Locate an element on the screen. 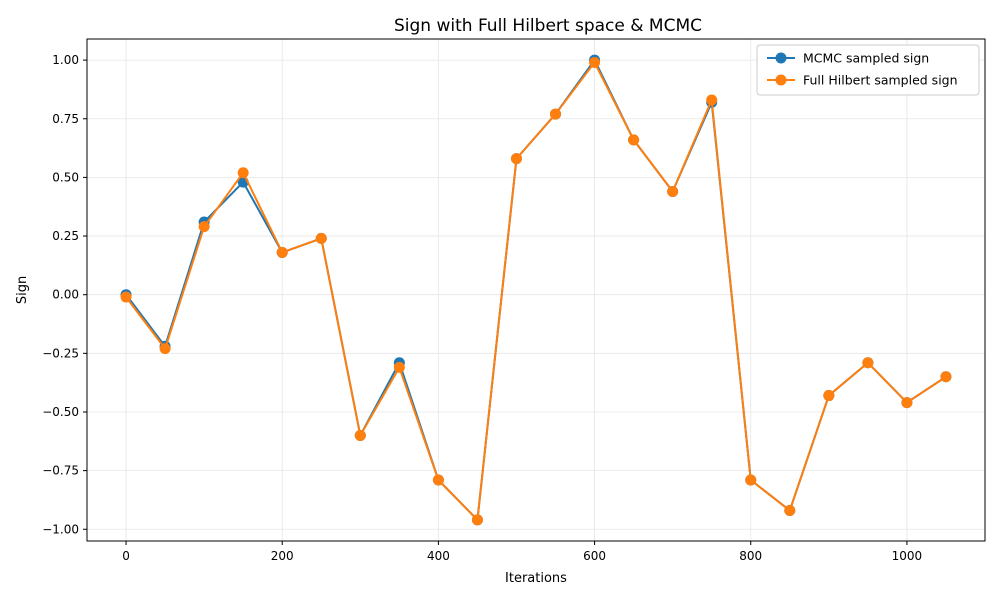 The image size is (1000, 600). chart-title: Sign with Full Hilbert space & MCMC is located at coordinates (548, 26).